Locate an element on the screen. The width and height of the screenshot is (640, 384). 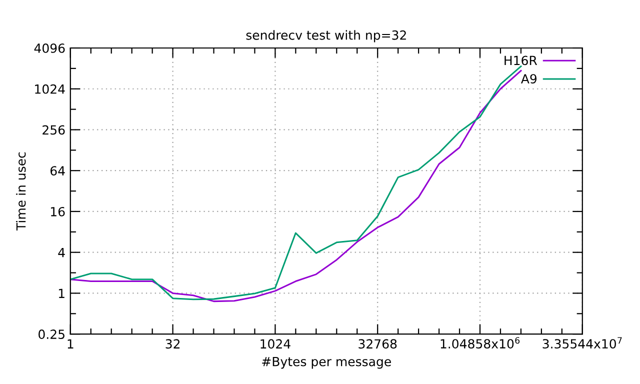
legend-label: H16R is located at coordinates (521, 61).